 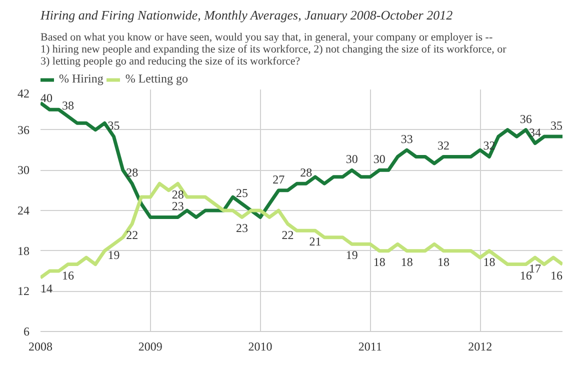 I want to click on chart-subtitle: Based on what you know or have seen, would you say that, in general, your company or employer is -- 1) hiring new people and expanding the size of its workforce, 2) not changing the size of its workforce, or 3) letting people go and reducing the size of its workforce?, so click(x=273, y=50).